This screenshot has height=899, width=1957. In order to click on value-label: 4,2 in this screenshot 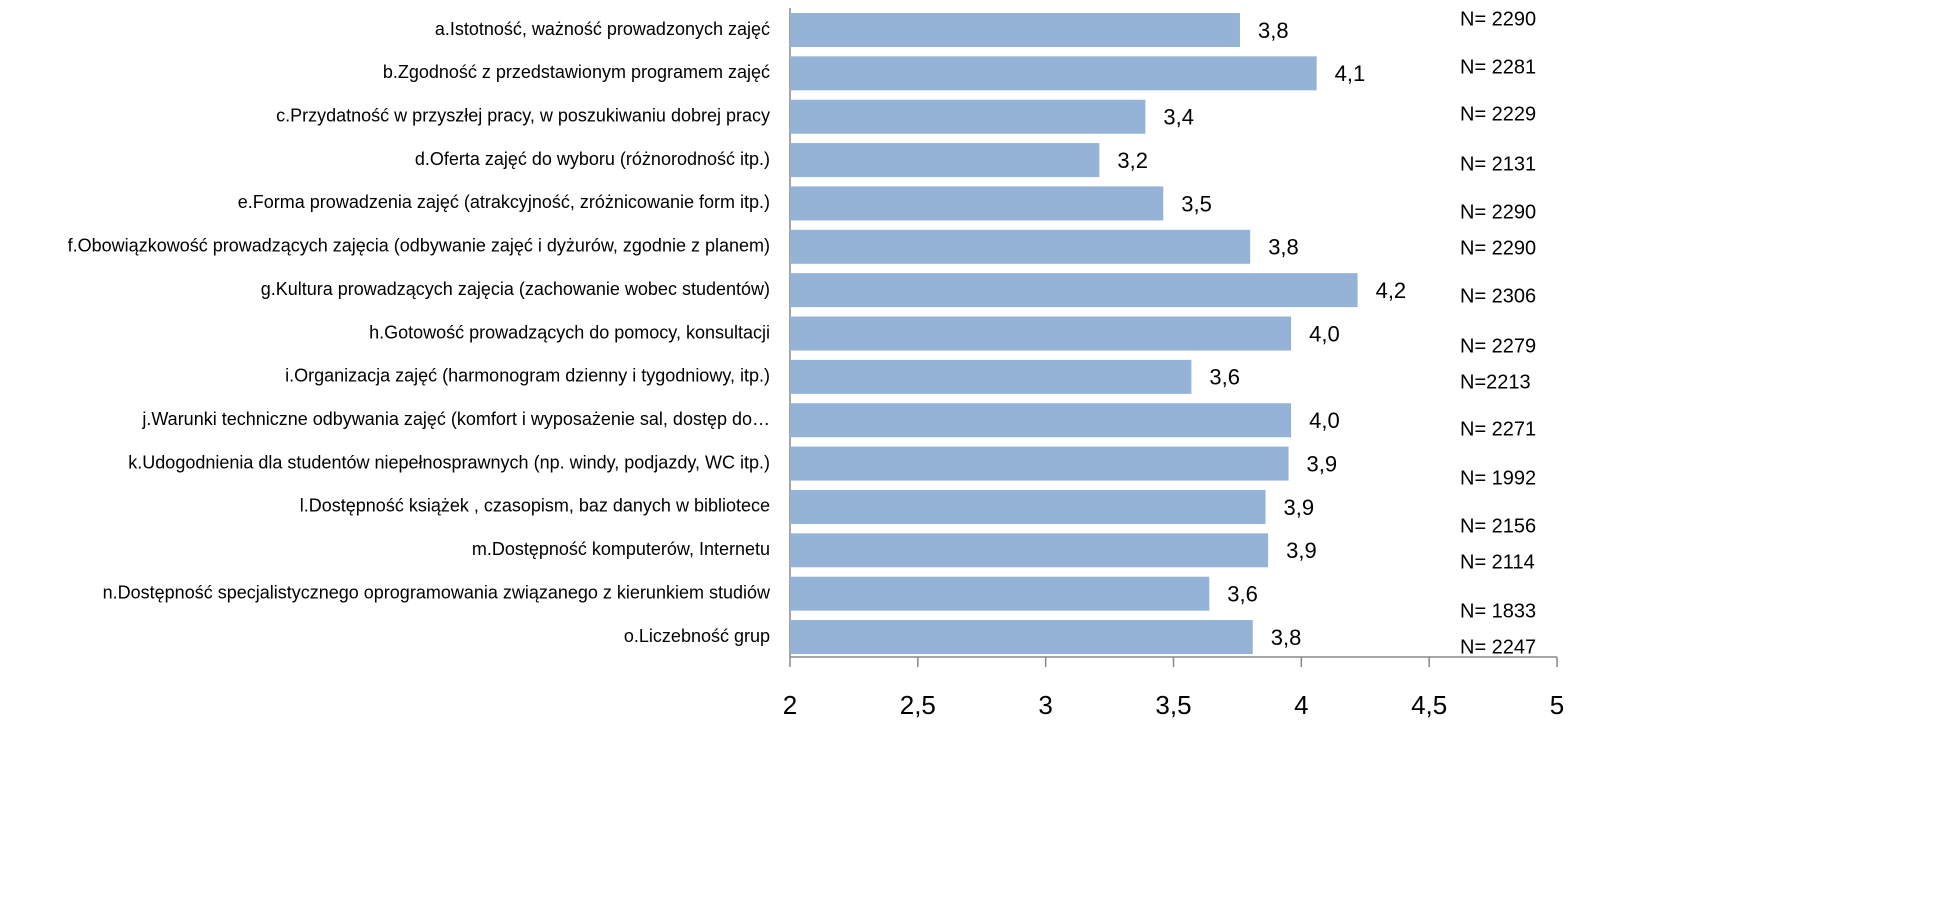, I will do `click(1391, 290)`.